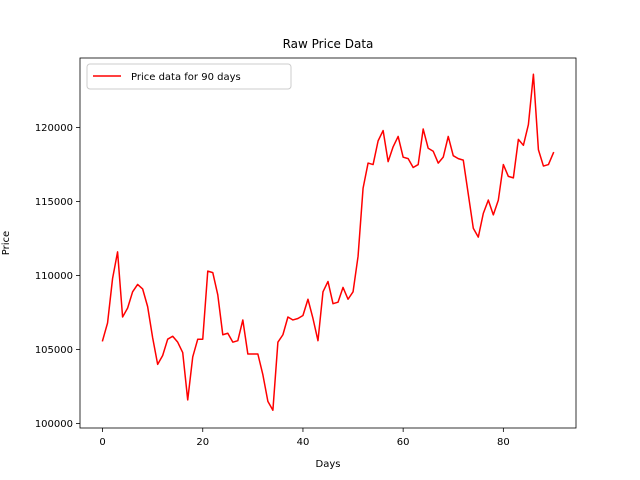  Describe the element at coordinates (403, 442) in the screenshot. I see `x-tick-label: 60` at that location.